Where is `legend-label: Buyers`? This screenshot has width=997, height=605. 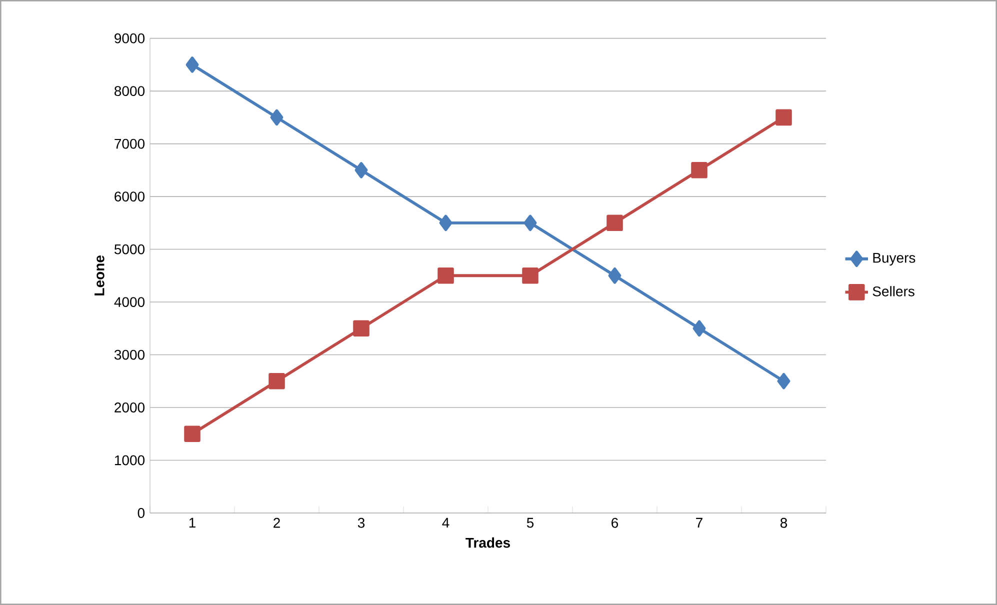 legend-label: Buyers is located at coordinates (894, 259).